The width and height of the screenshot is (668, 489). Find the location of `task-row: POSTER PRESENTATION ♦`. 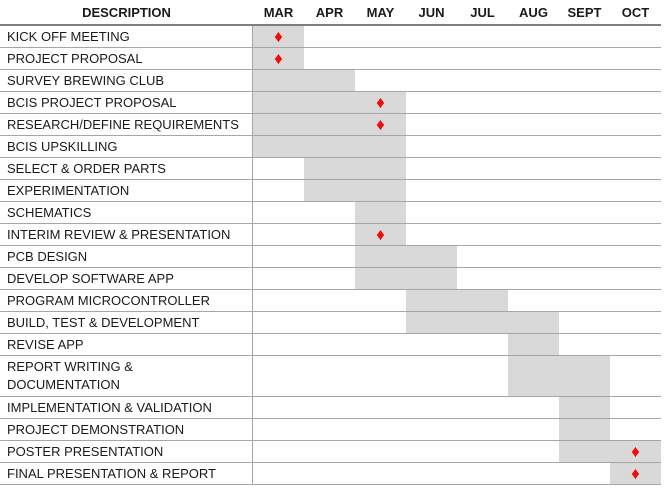

task-row: POSTER PRESENTATION ♦ is located at coordinates (330, 452).